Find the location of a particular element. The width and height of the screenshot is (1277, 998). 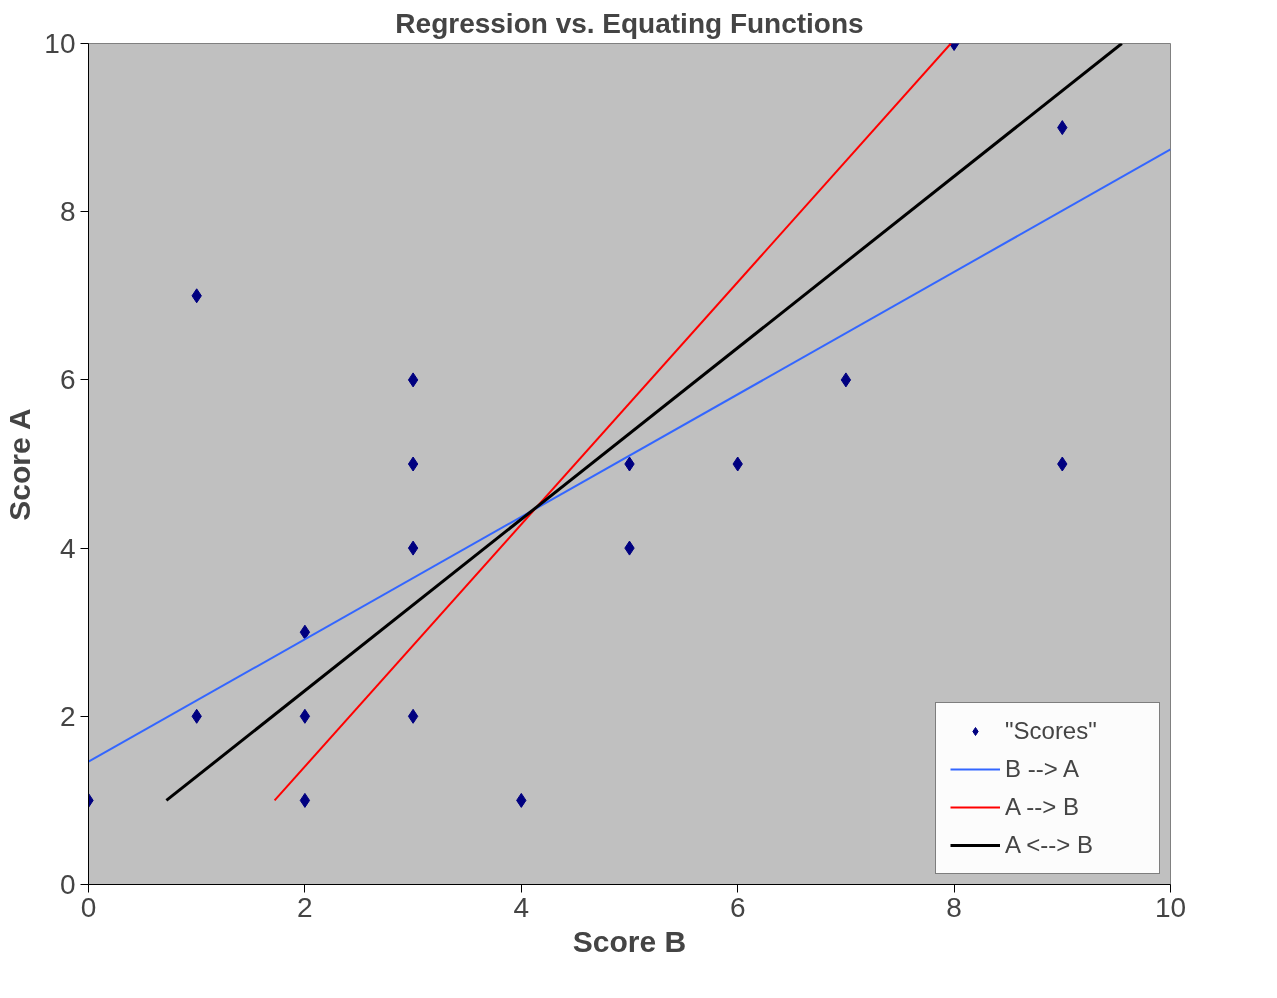

y-tick-label: 8 is located at coordinates (67, 212).